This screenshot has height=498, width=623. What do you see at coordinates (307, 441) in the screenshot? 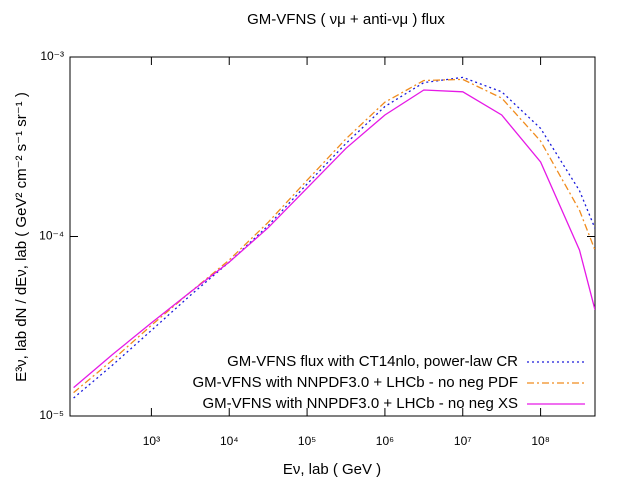
I see `x-tick-label: 10⁵` at bounding box center [307, 441].